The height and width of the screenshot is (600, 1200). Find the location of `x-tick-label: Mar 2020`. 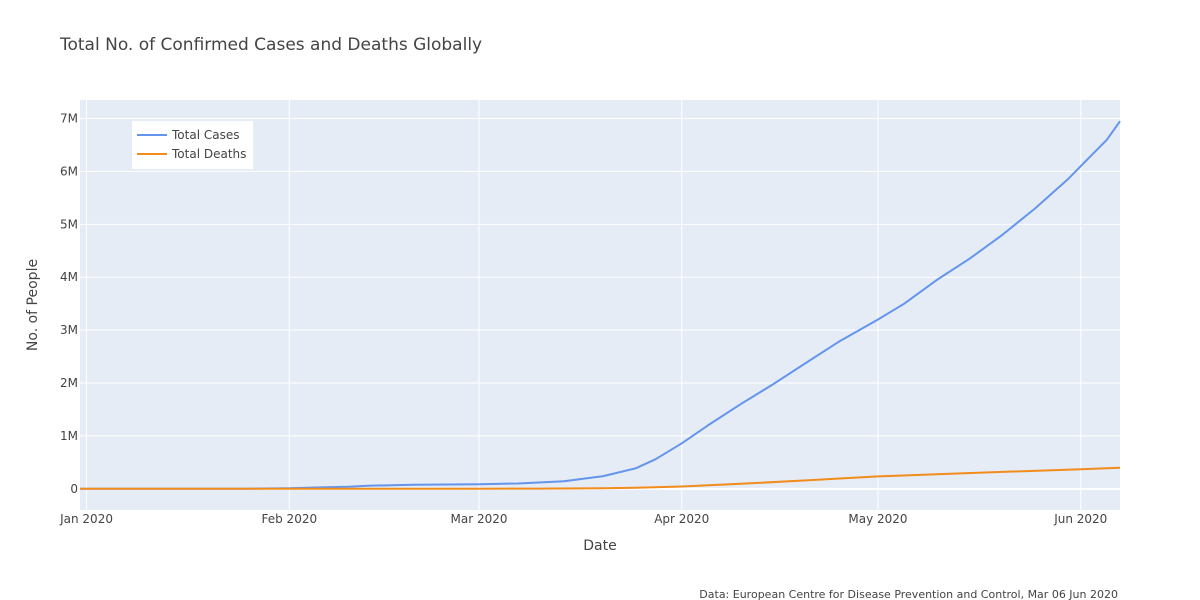

x-tick-label: Mar 2020 is located at coordinates (478, 519).